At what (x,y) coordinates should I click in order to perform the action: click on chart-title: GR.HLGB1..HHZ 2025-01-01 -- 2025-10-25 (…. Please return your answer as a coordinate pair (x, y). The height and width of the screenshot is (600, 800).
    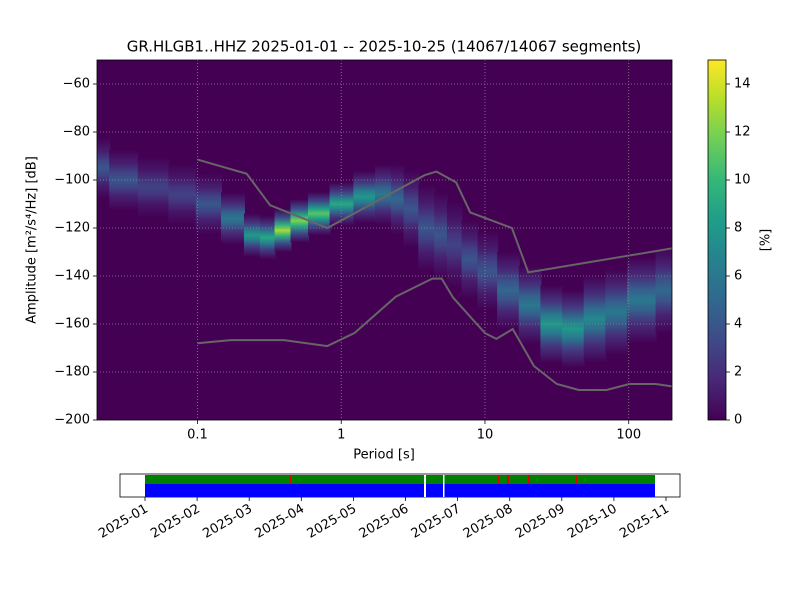
    Looking at the image, I should click on (384, 47).